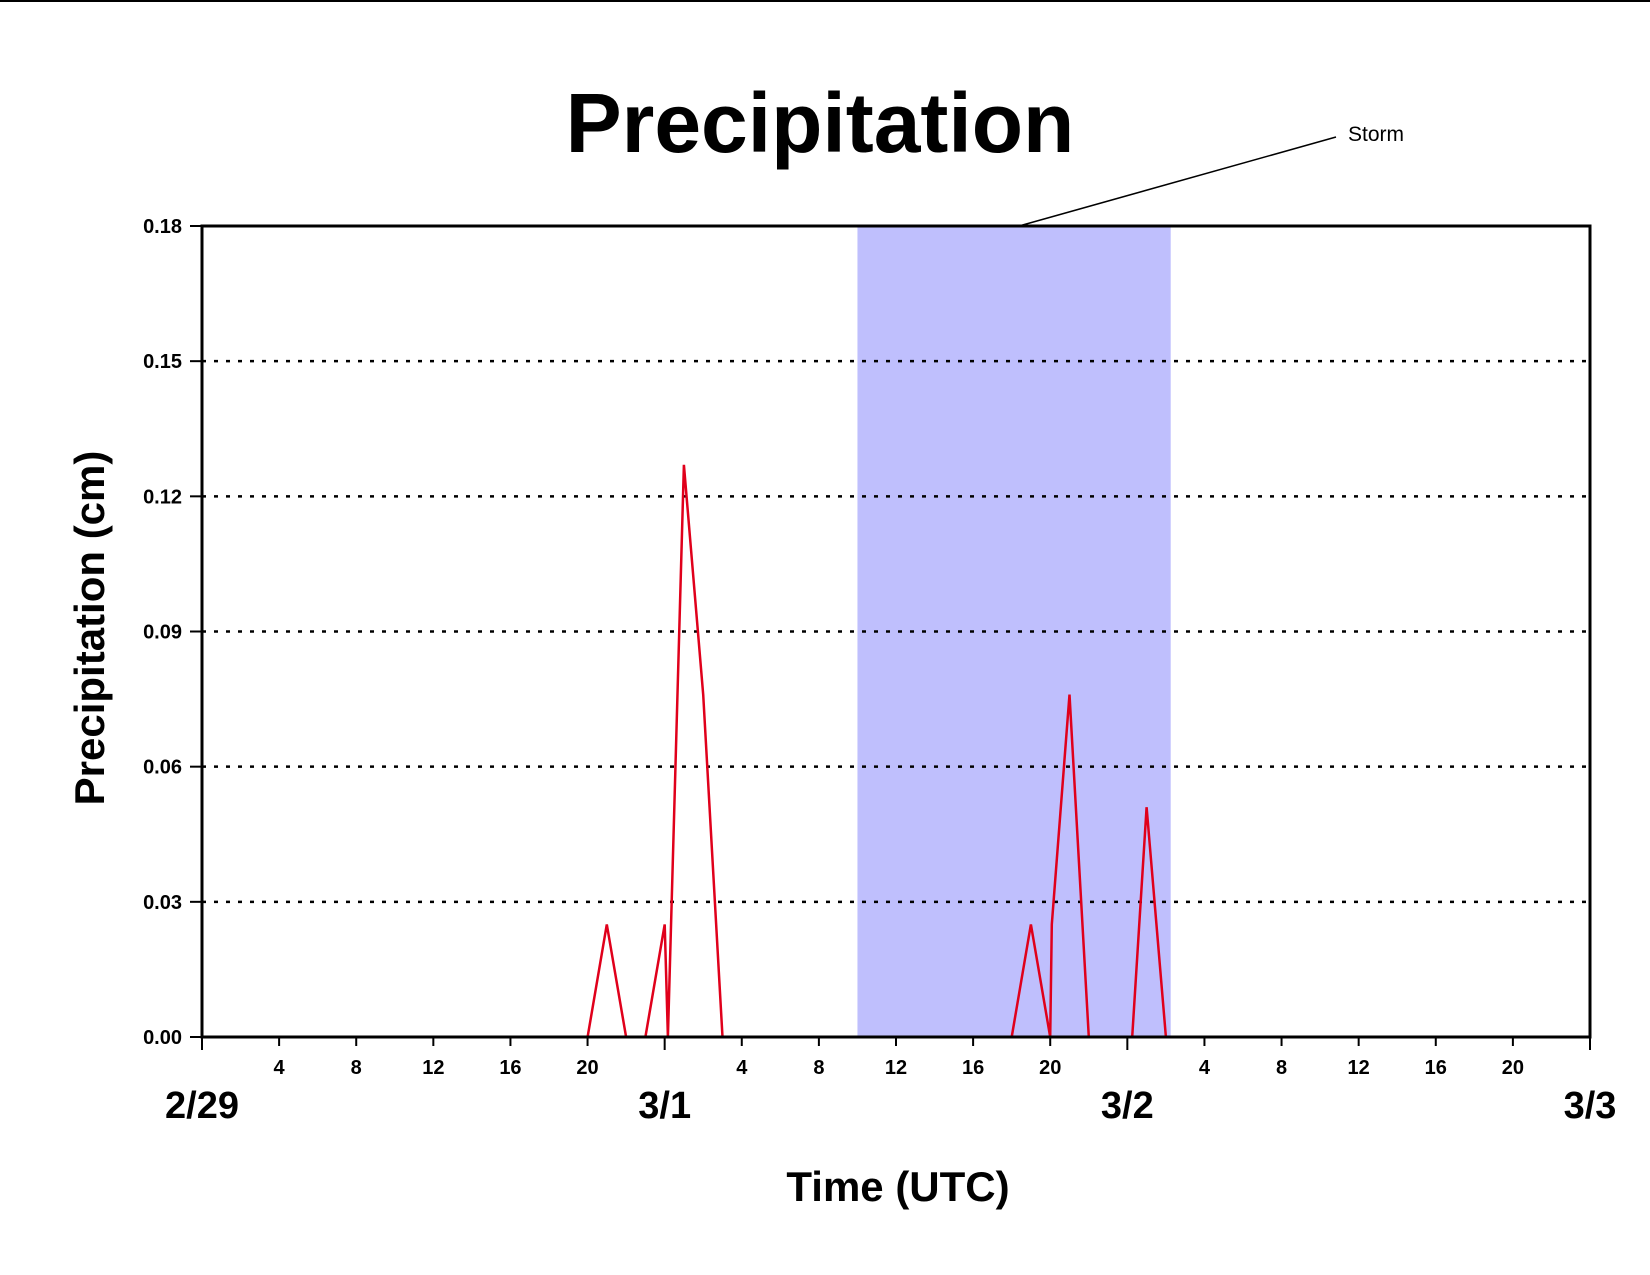 This screenshot has width=1650, height=1275. I want to click on x-day-label: 3/2, so click(1127, 1106).